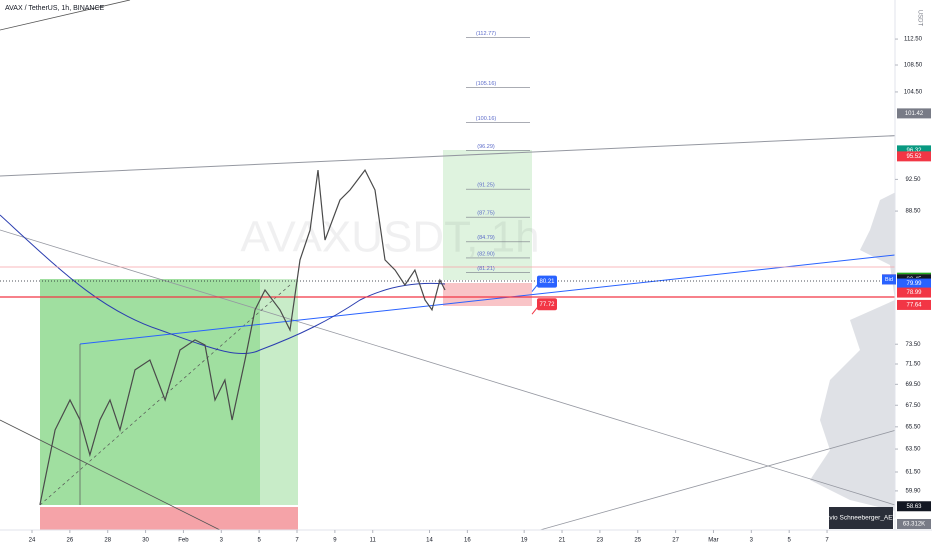  What do you see at coordinates (183, 541) in the screenshot?
I see `x-tick-label: Feb` at bounding box center [183, 541].